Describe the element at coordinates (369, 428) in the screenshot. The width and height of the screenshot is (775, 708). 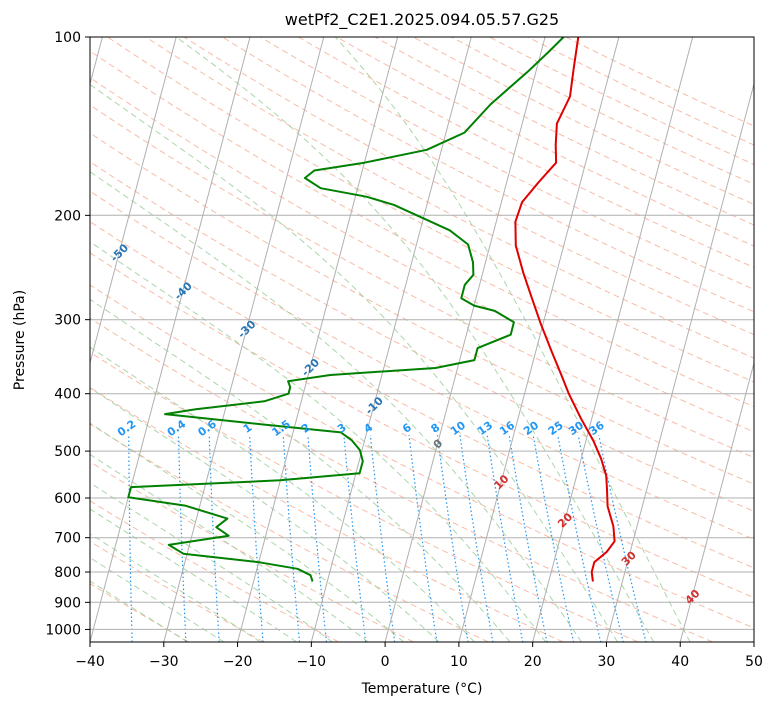
I see `mixing-ratio-label: 4` at that location.